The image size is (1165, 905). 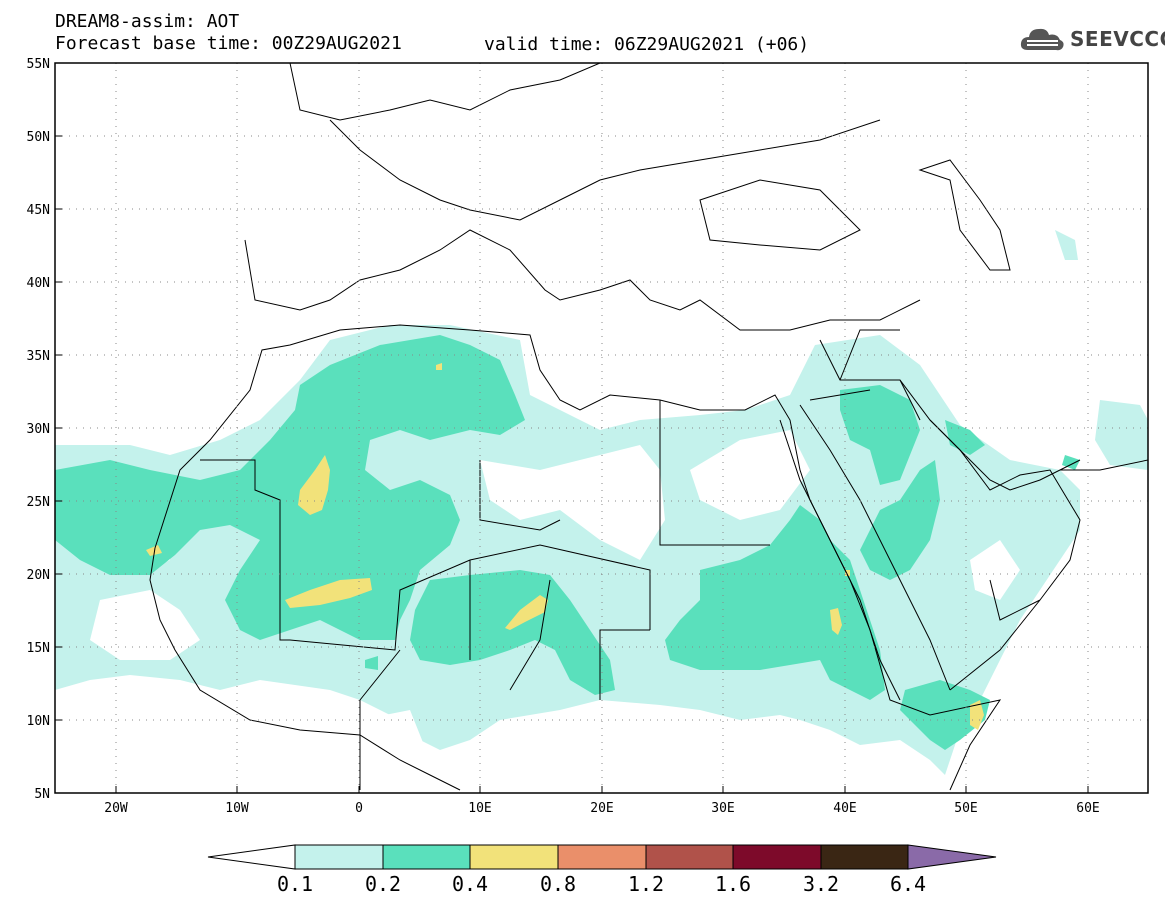 I want to click on lat-label: 20N, so click(x=38, y=575).